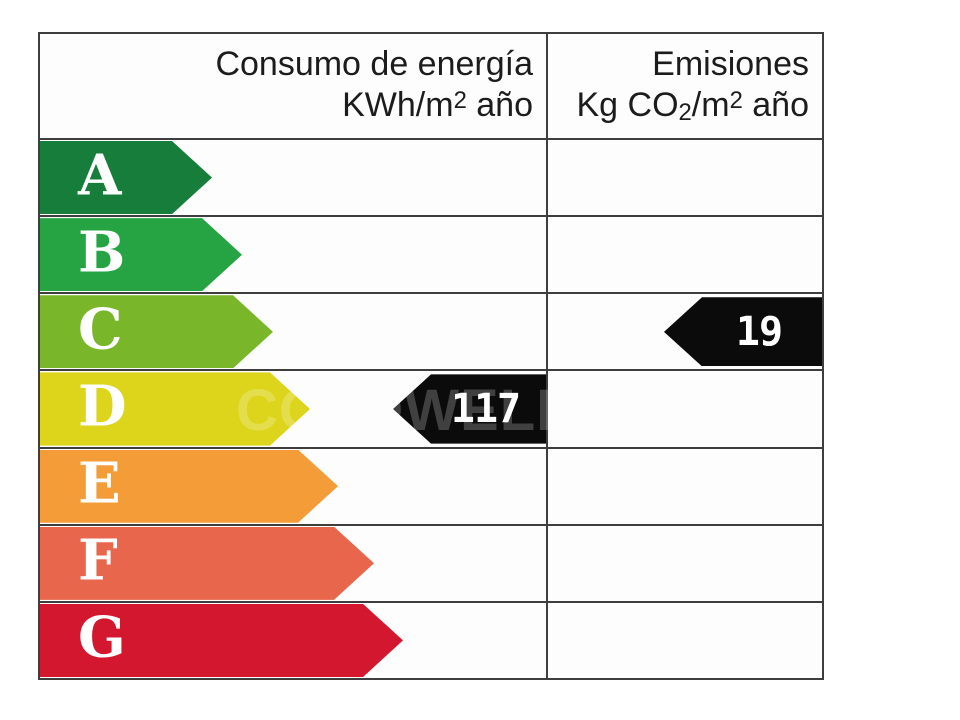 This screenshot has width=960, height=720. I want to click on rating-row-e: E, so click(431, 487).